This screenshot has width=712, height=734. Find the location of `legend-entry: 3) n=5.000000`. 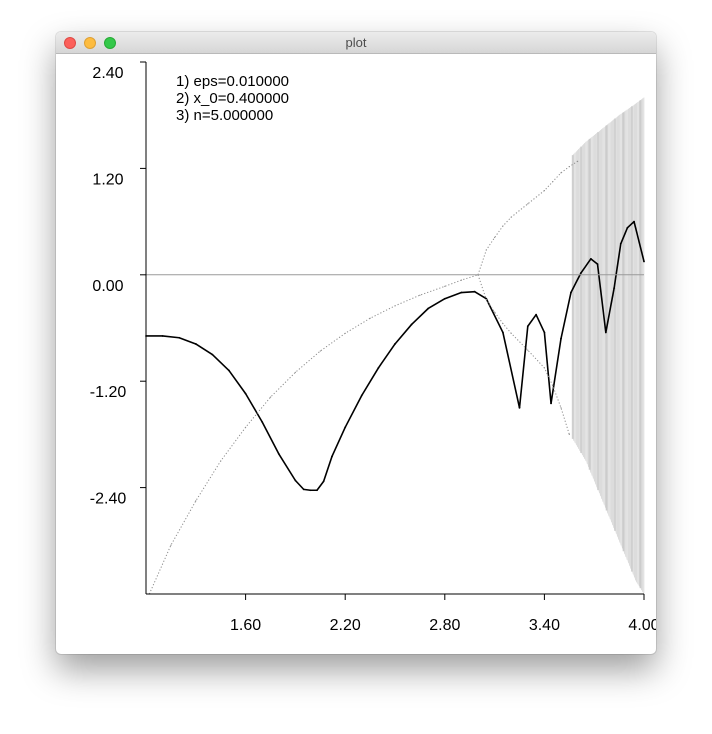

legend-entry: 3) n=5.000000 is located at coordinates (224, 115).